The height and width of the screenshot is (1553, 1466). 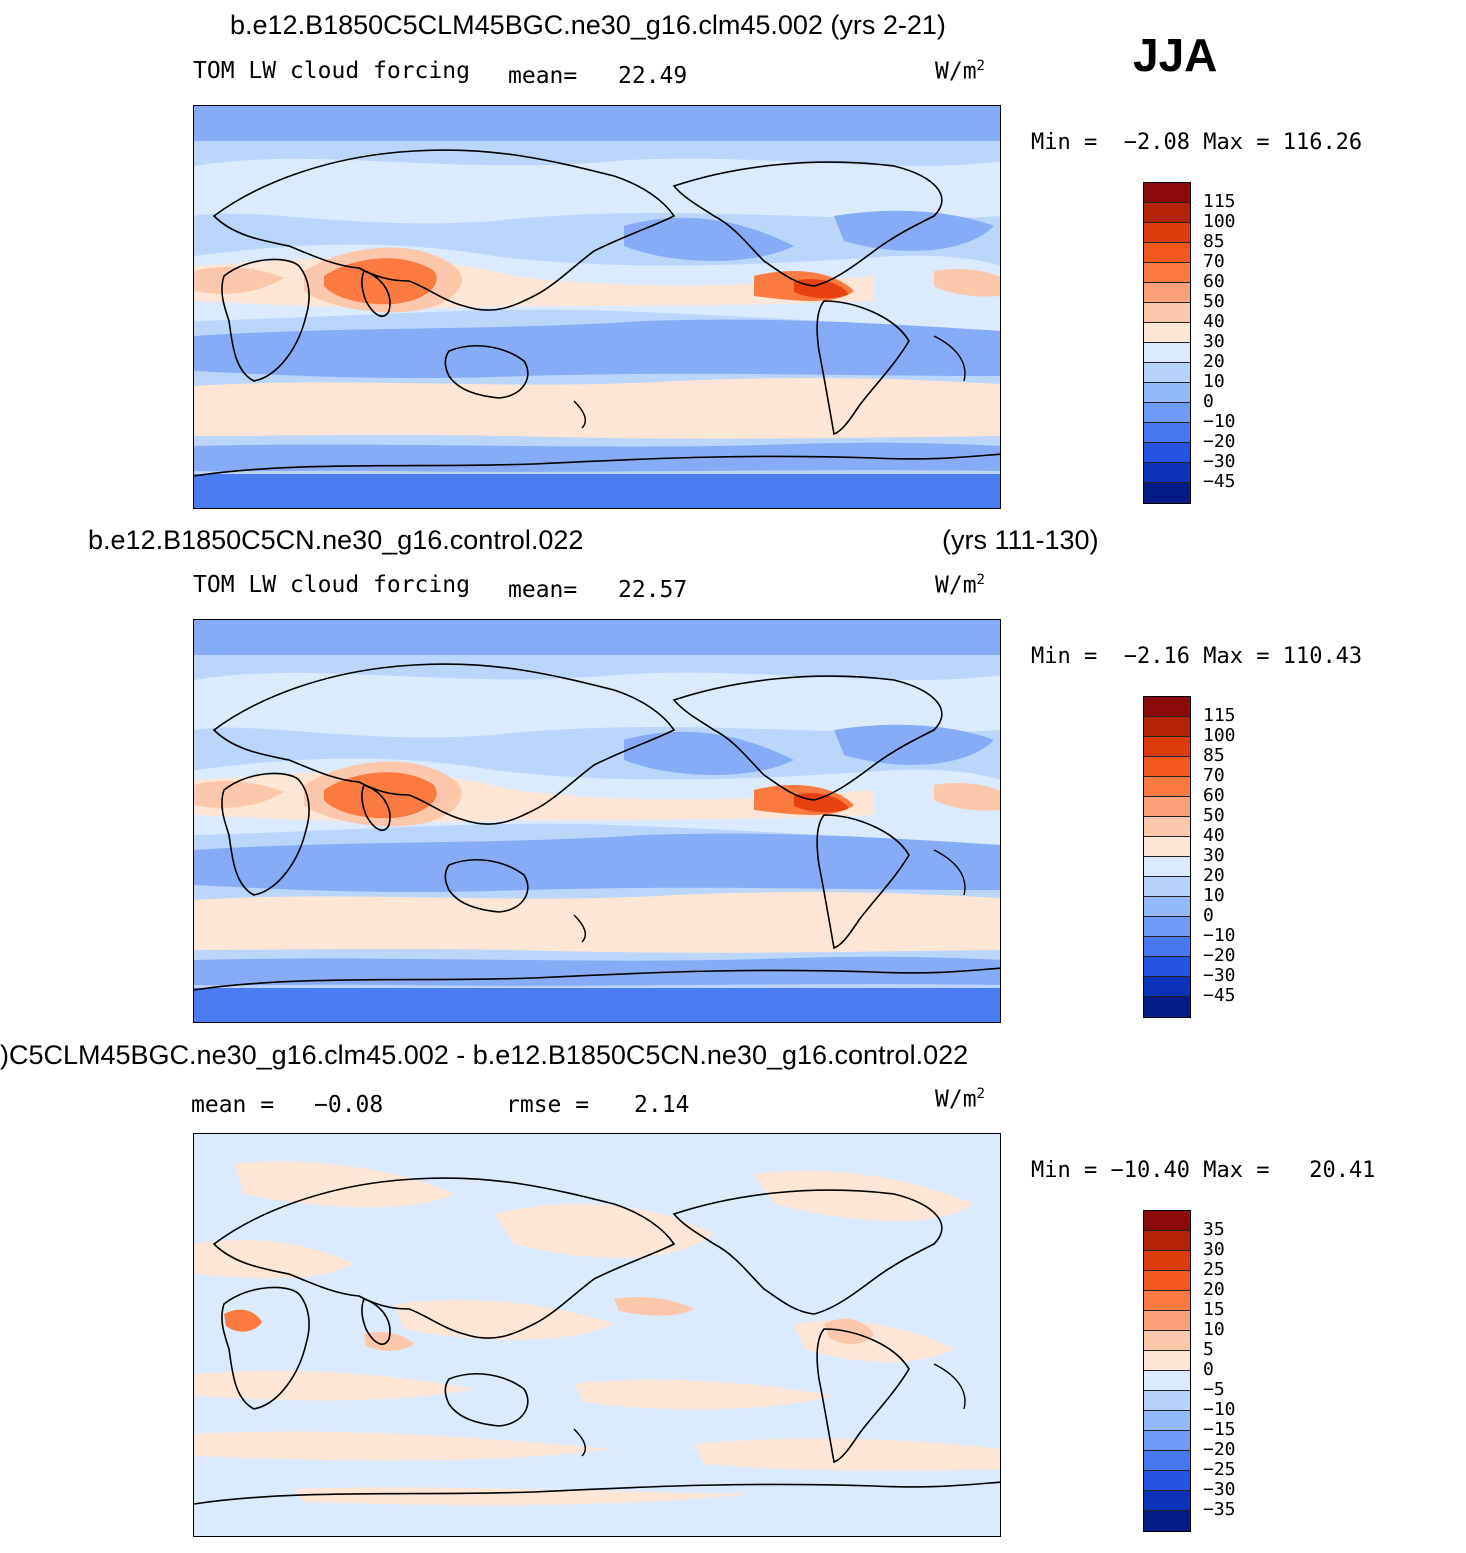 What do you see at coordinates (336, 540) in the screenshot?
I see `panel-2-title: b.e12.B1850C5CN.ne30_g16.control.022` at bounding box center [336, 540].